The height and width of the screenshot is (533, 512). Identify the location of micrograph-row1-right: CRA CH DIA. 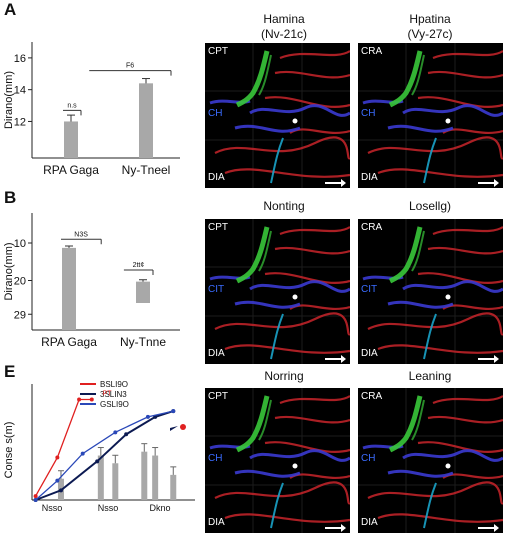
(430, 115).